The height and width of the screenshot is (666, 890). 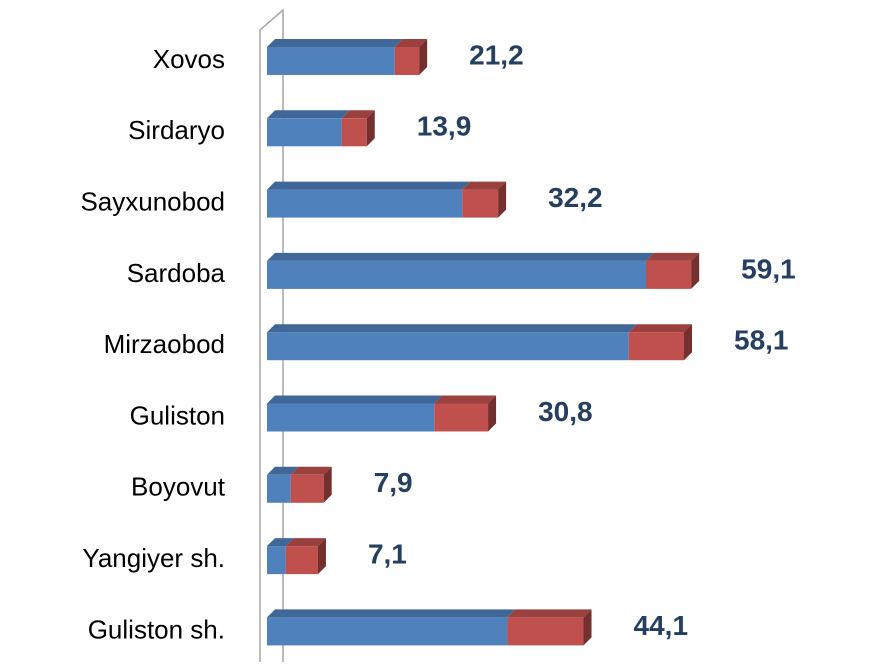 What do you see at coordinates (176, 273) in the screenshot?
I see `category-label: Sardoba` at bounding box center [176, 273].